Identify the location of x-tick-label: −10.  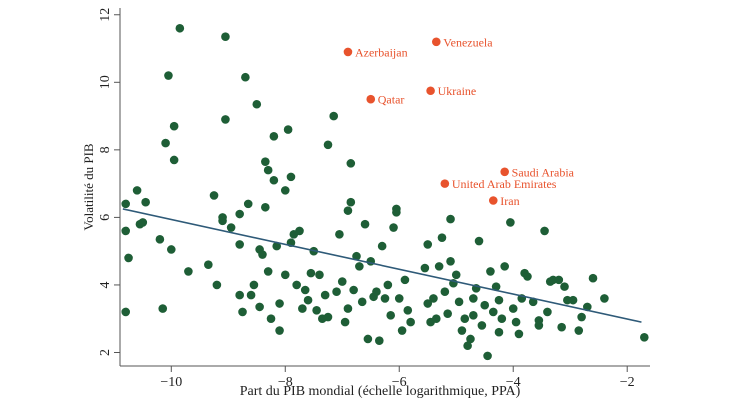
(171, 382).